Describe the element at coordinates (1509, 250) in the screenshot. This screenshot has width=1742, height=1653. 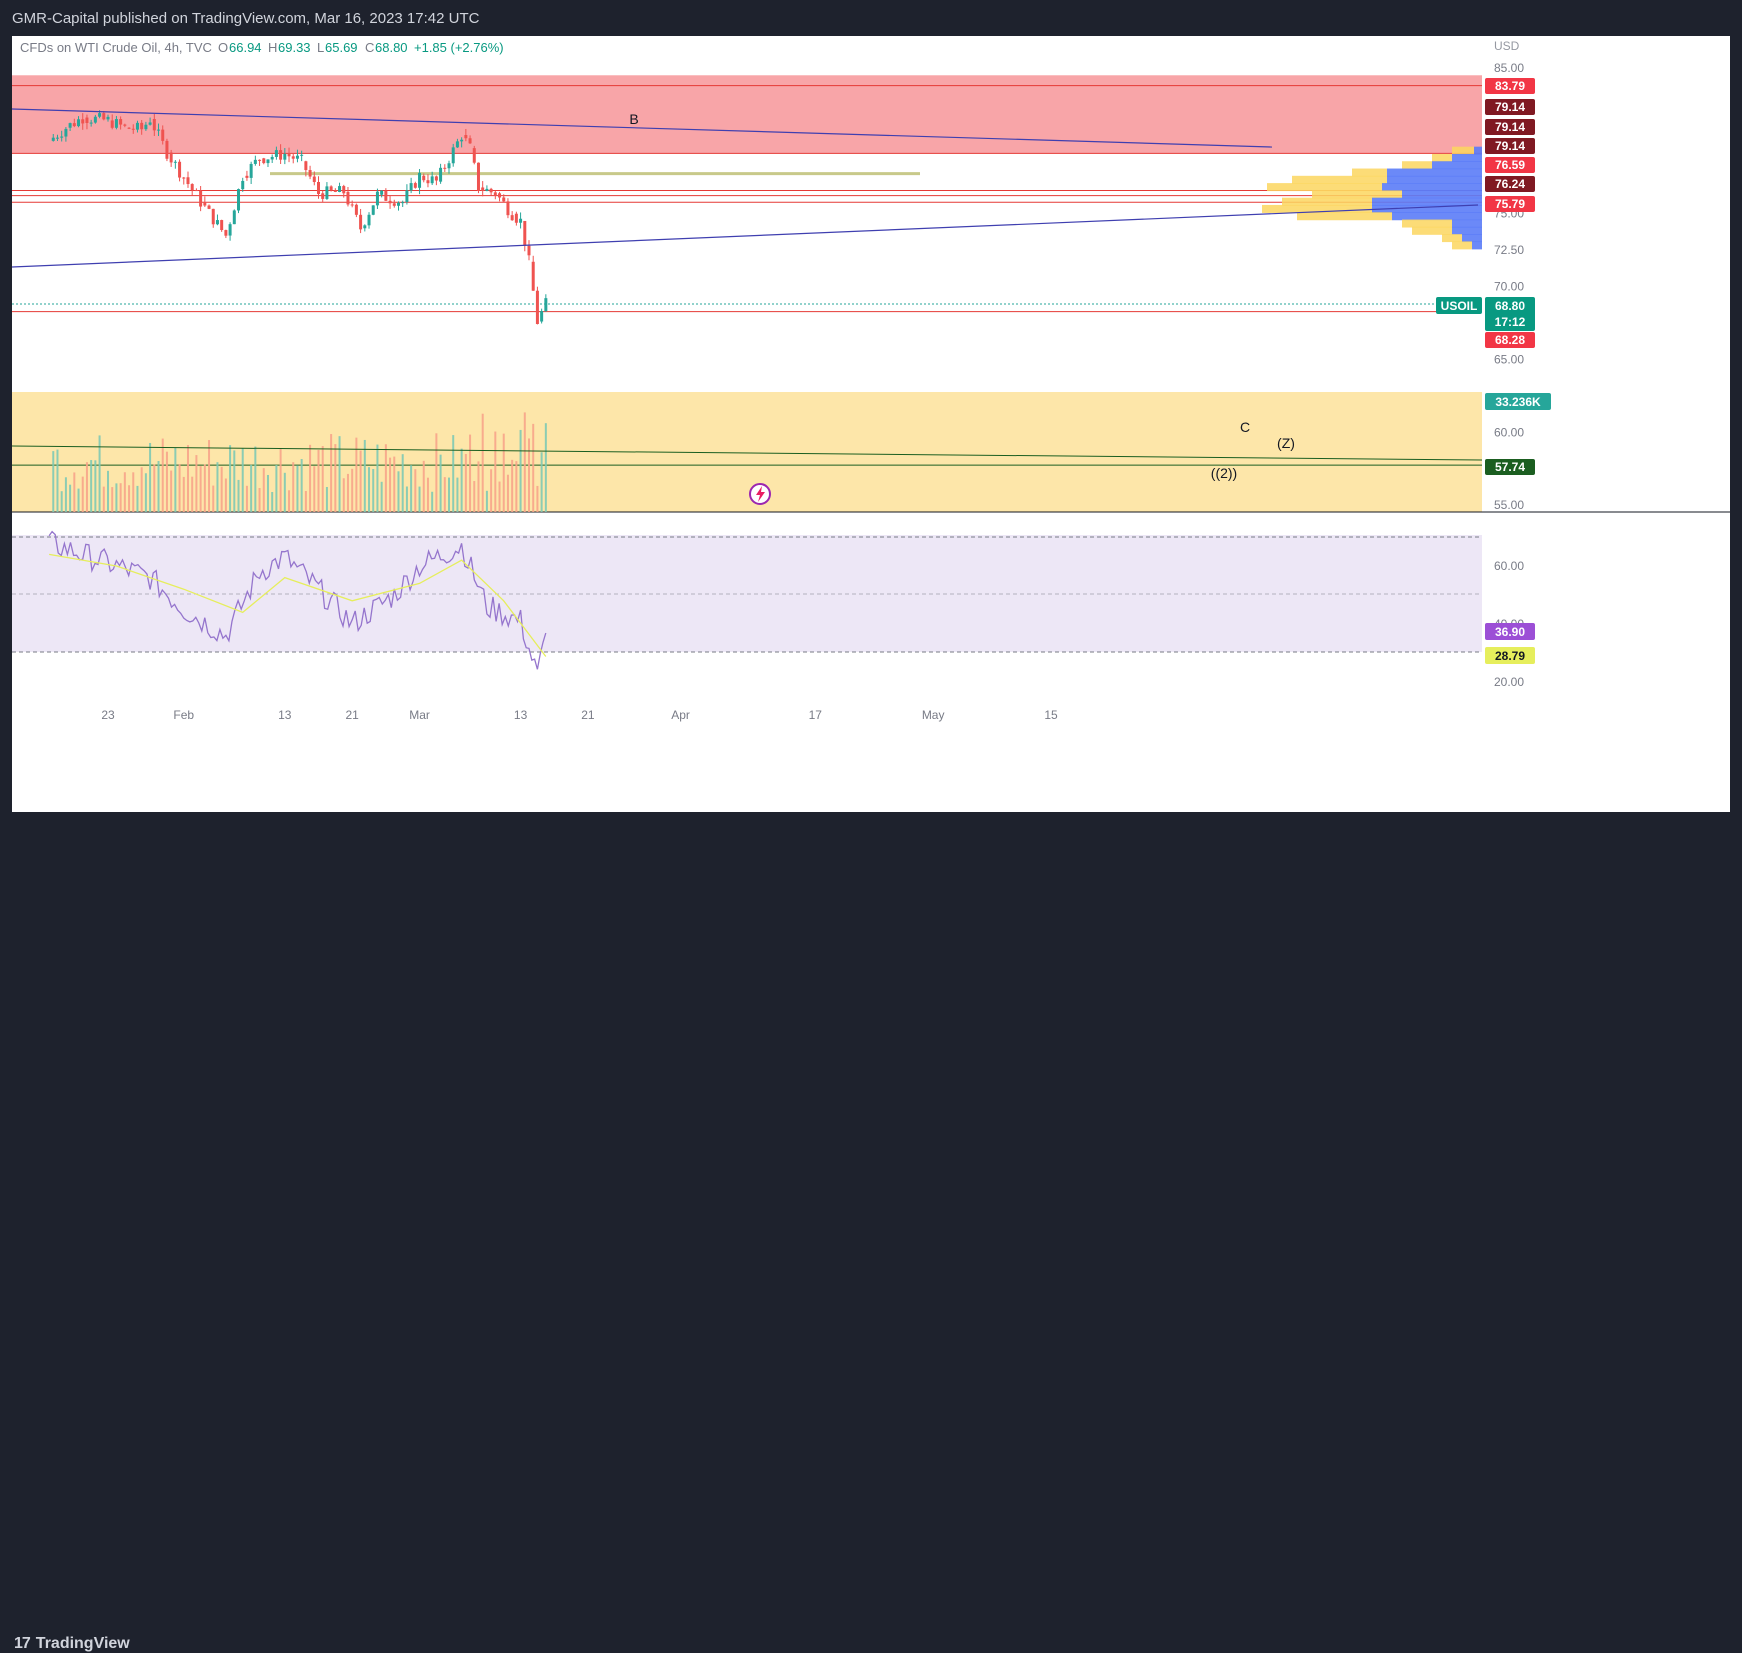
I see `price-axis-tick: 72.50` at that location.